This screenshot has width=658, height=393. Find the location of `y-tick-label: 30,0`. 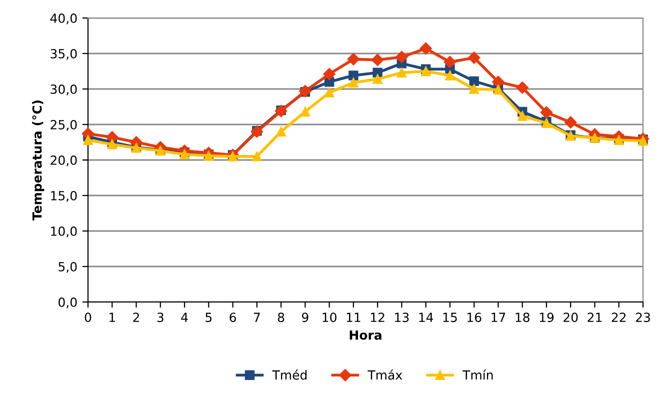

y-tick-label: 30,0 is located at coordinates (63, 90).